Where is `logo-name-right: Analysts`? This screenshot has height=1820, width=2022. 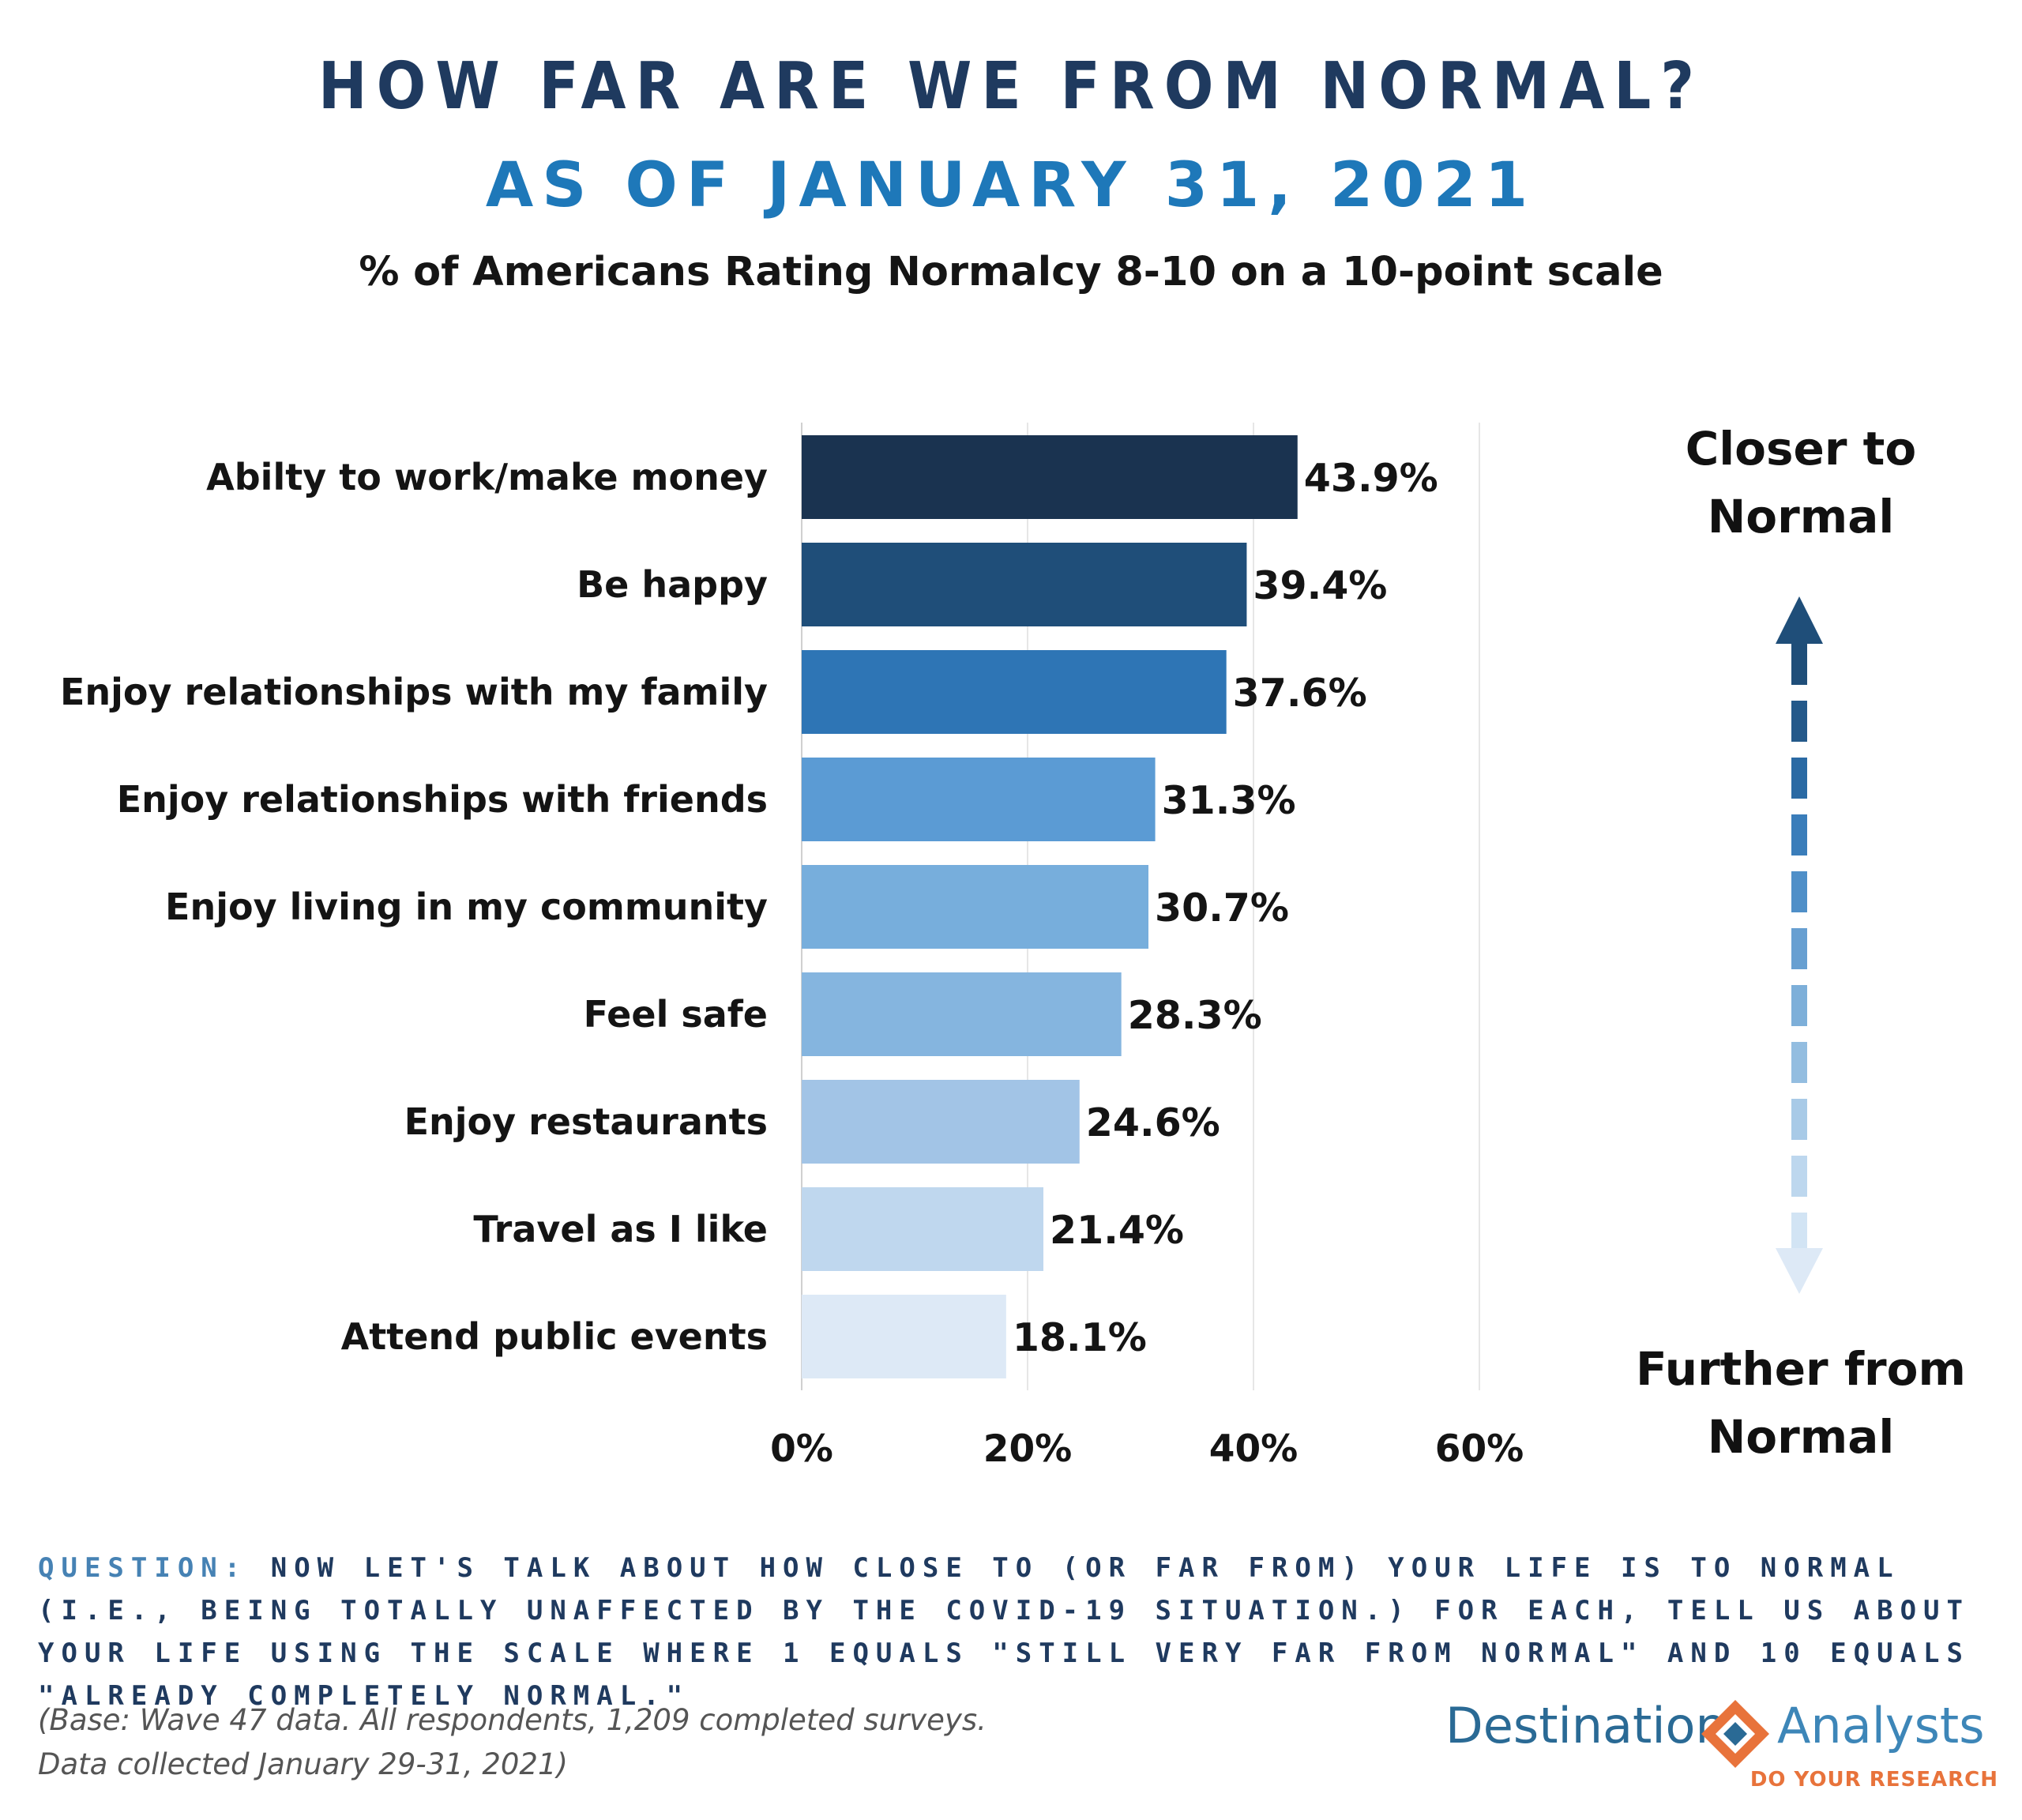 logo-name-right: Analysts is located at coordinates (1881, 1726).